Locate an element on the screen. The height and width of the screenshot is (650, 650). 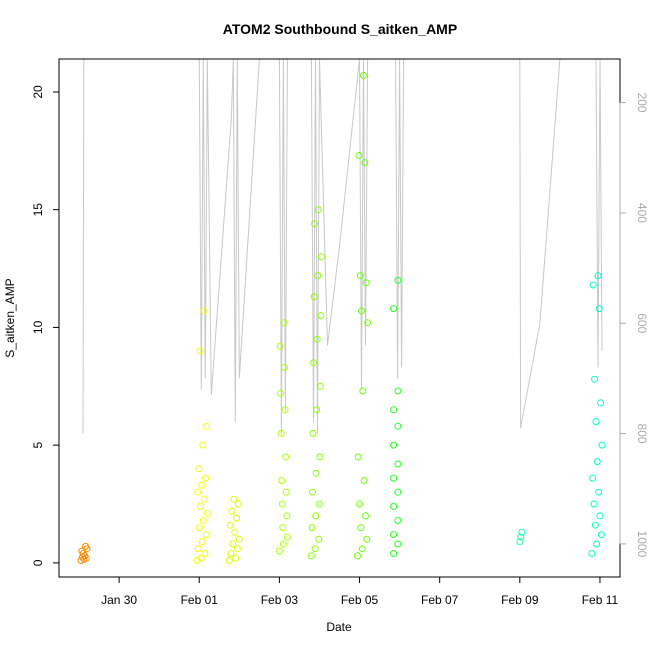
right-y-tick-label: 200 is located at coordinates (642, 103).